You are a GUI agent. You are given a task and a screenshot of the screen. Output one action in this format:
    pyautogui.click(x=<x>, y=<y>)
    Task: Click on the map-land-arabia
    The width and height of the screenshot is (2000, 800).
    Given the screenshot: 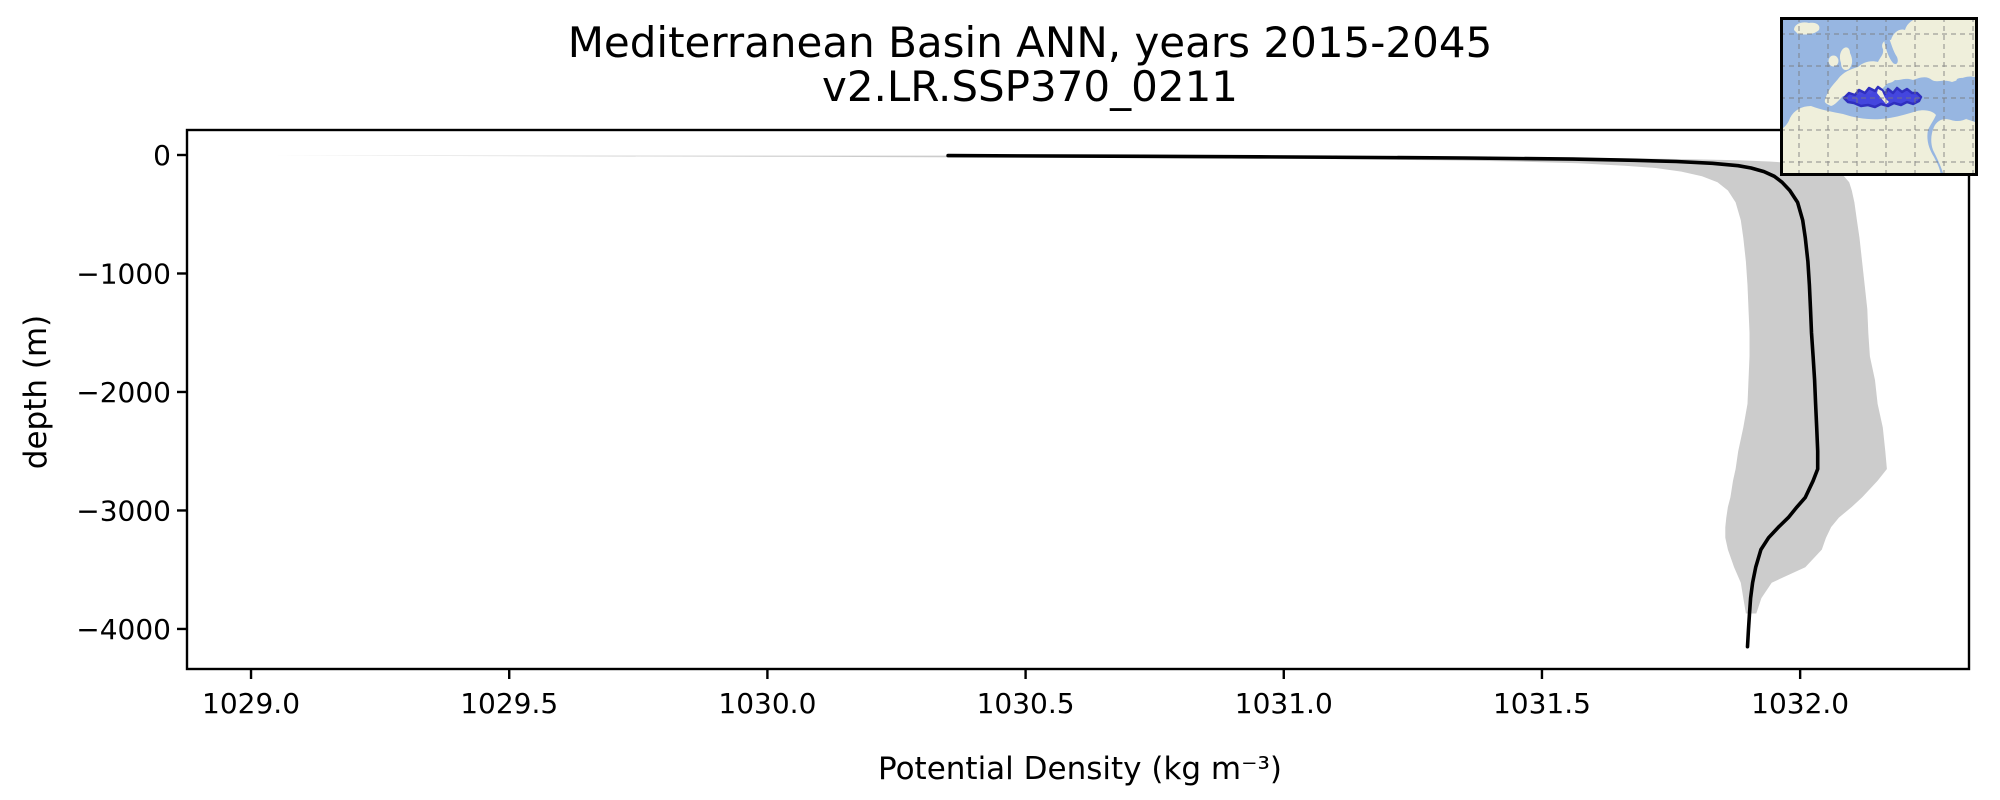 What is the action you would take?
    pyautogui.click(x=1954, y=146)
    